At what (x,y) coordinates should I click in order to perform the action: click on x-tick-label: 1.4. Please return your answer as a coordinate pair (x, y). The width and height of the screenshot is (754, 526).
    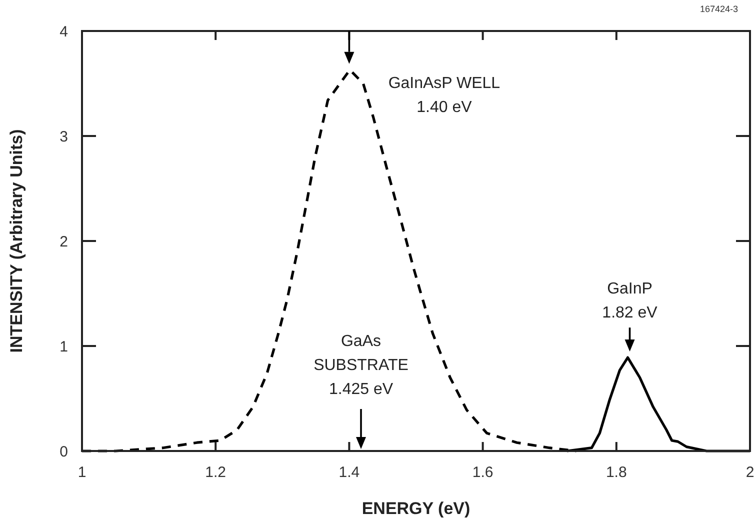
    Looking at the image, I should click on (349, 472).